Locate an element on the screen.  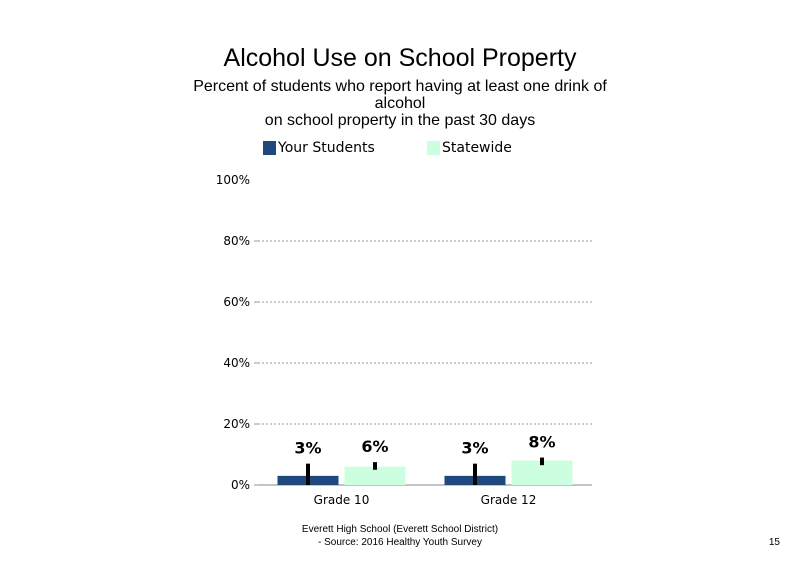
legend-label-statewide: Statewide is located at coordinates (477, 148).